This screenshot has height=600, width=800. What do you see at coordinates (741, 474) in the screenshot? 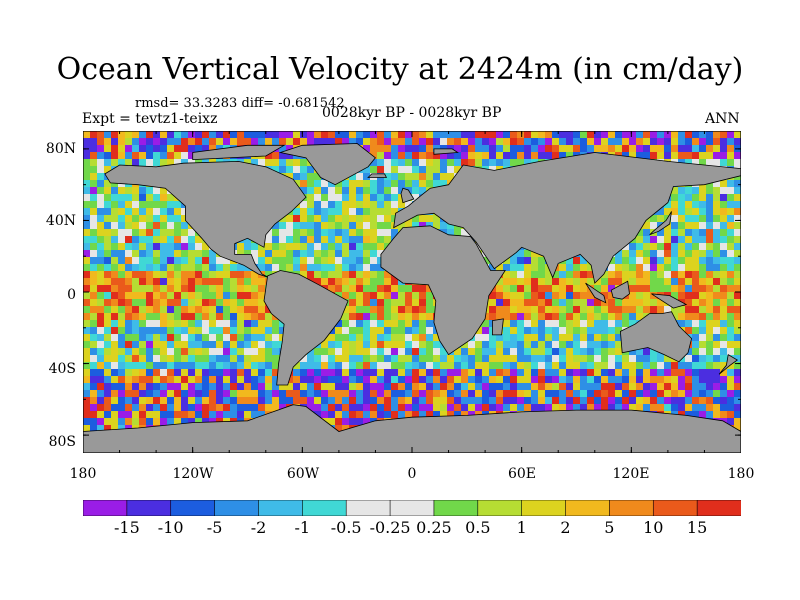
I see `lon-label-180e: 180` at bounding box center [741, 474].